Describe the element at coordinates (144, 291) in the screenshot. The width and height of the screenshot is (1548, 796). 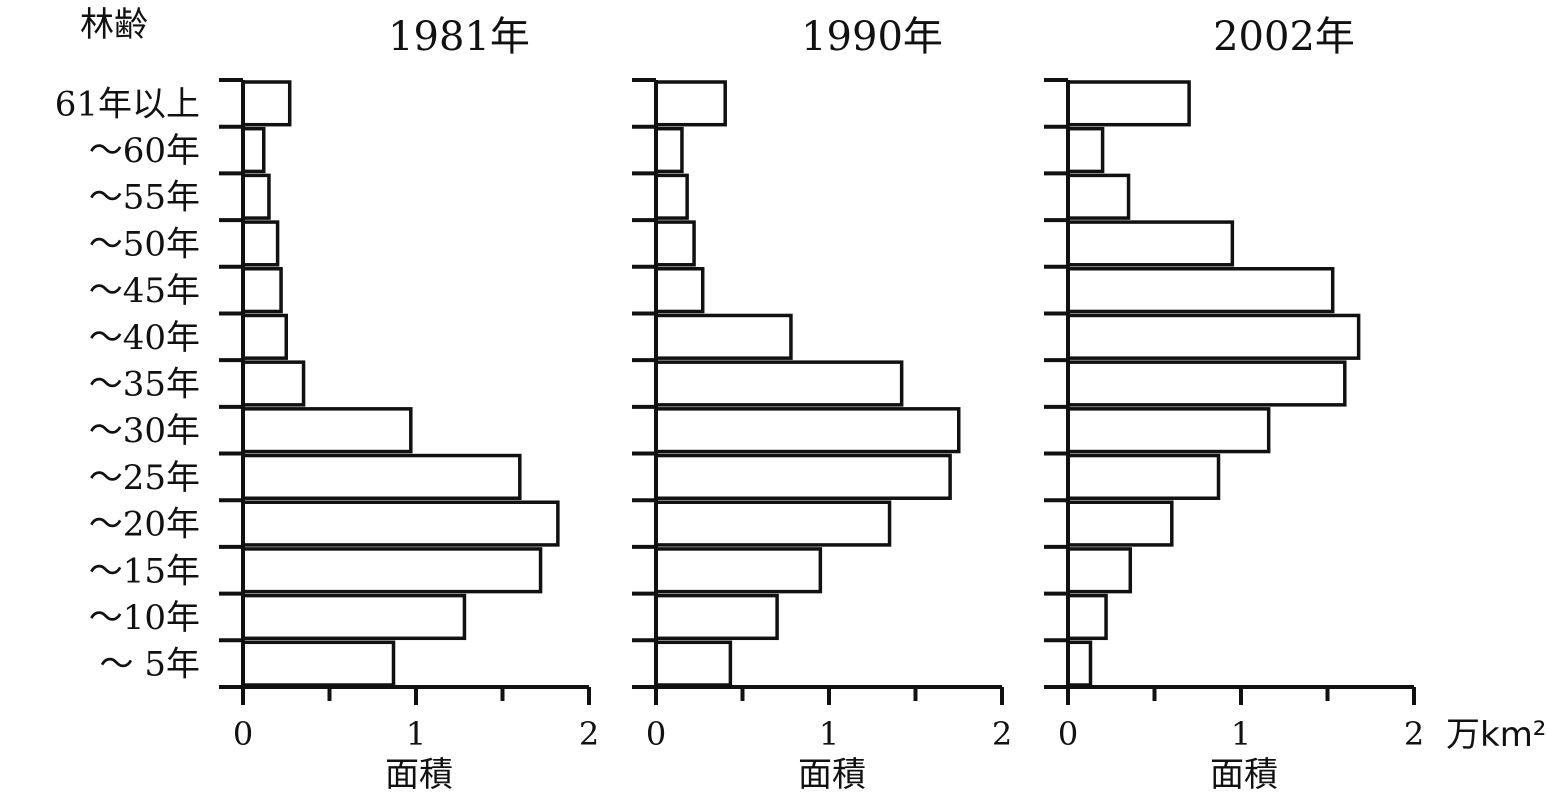
I see `category-label: ～45年` at that location.